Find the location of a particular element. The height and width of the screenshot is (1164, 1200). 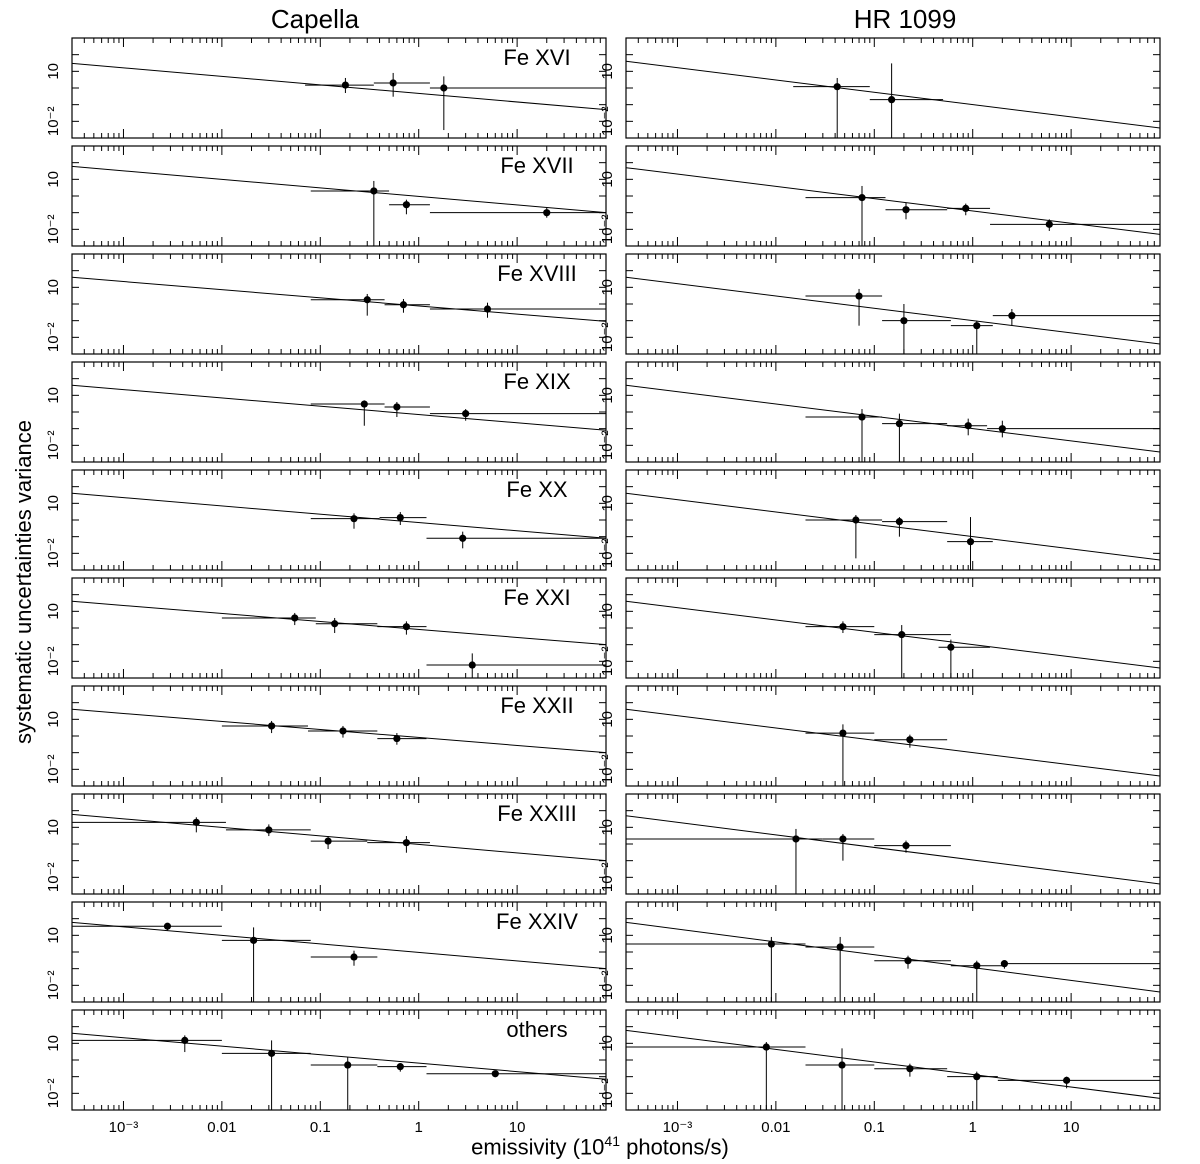

panel-capella-5: 10⁻² 10 Fe XX is located at coordinates (326, 520).